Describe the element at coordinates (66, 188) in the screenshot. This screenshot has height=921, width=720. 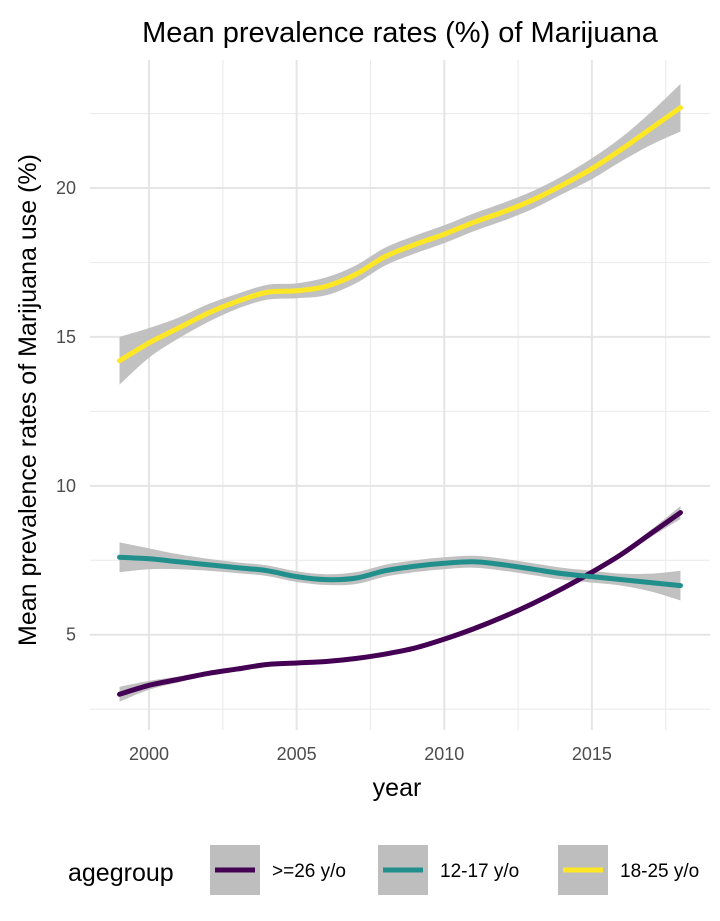
I see `y-tick-label: 20` at that location.